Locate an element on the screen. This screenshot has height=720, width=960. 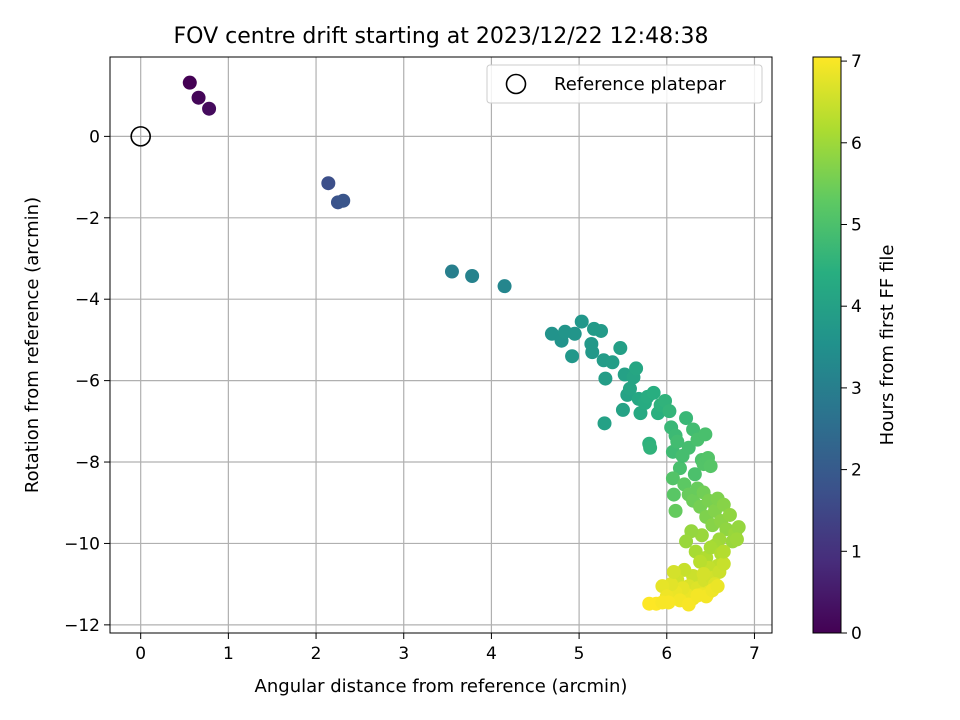
legend-label: Reference platepar is located at coordinates (640, 84).